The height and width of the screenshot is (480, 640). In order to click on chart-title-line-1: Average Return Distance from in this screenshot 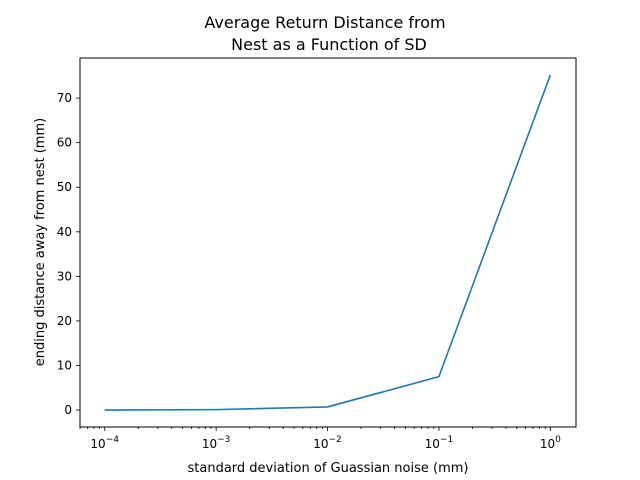, I will do `click(324, 22)`.